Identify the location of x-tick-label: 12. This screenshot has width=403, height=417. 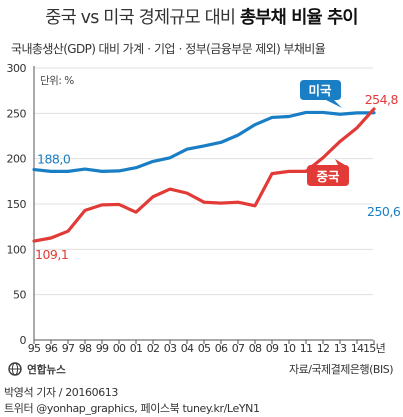
(323, 348).